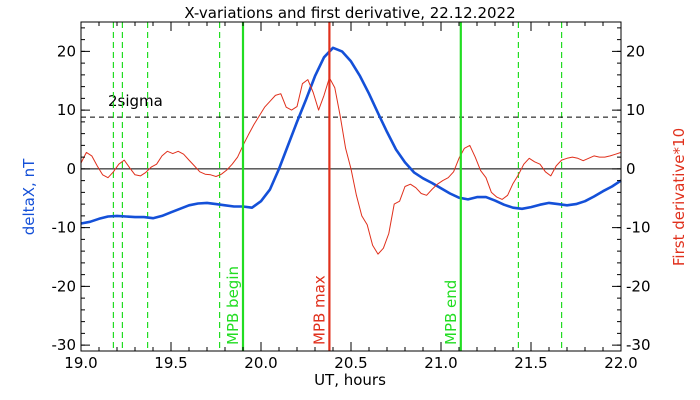 The image size is (700, 400). Describe the element at coordinates (66, 110) in the screenshot. I see `y-tick-label-left: 10` at that location.